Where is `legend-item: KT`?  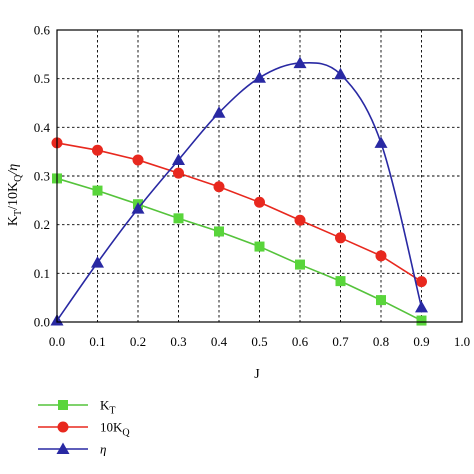 legend-item: KT is located at coordinates (77, 407).